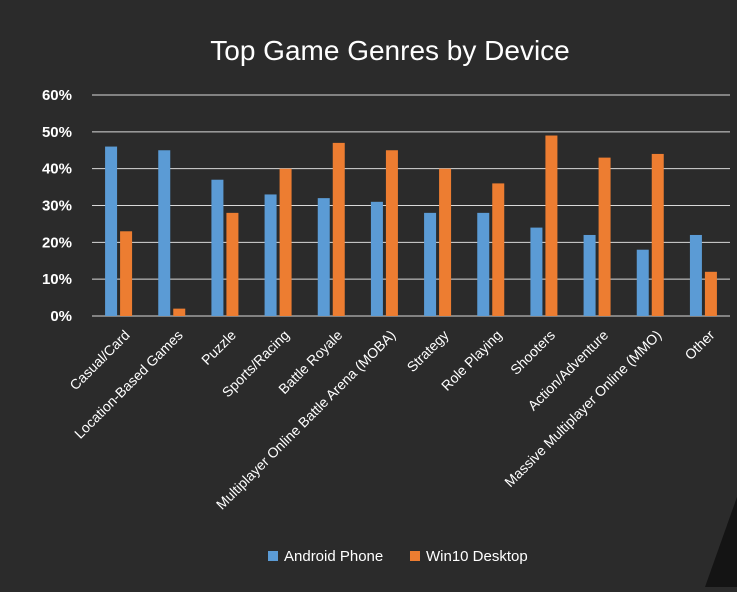 Image resolution: width=737 pixels, height=592 pixels. I want to click on y-tick-label: 20%, so click(57, 242).